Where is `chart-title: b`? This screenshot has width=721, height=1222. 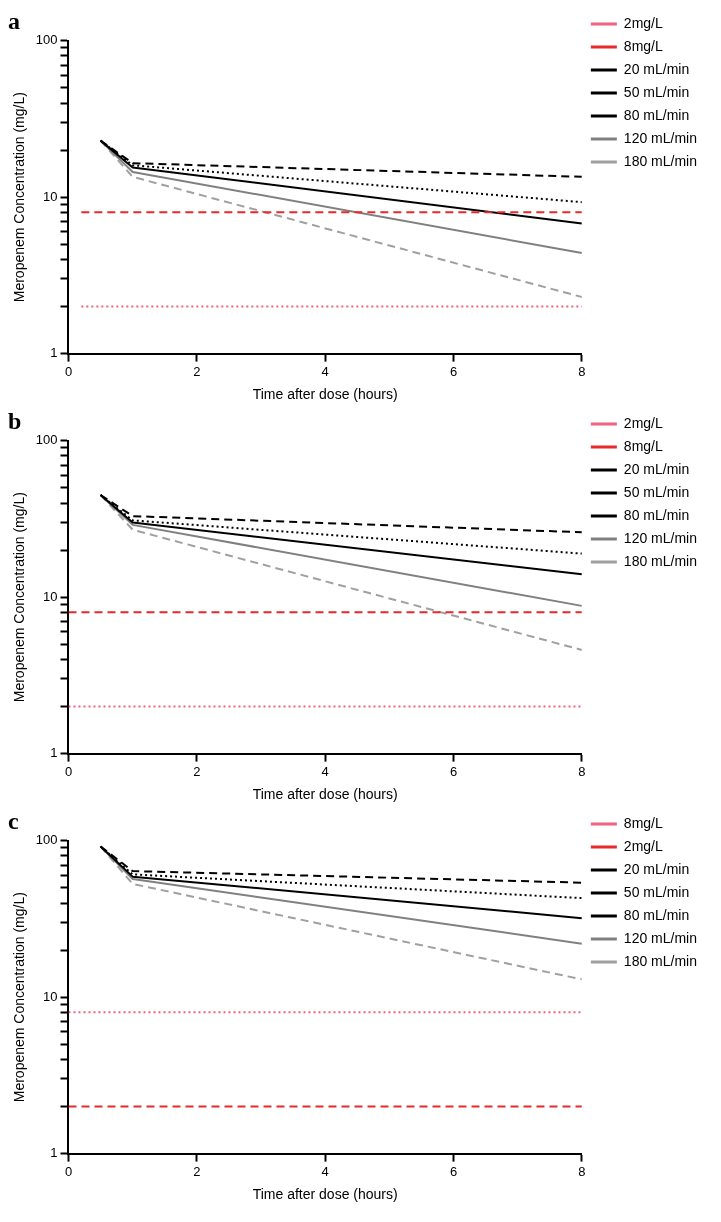
chart-title: b is located at coordinates (15, 420).